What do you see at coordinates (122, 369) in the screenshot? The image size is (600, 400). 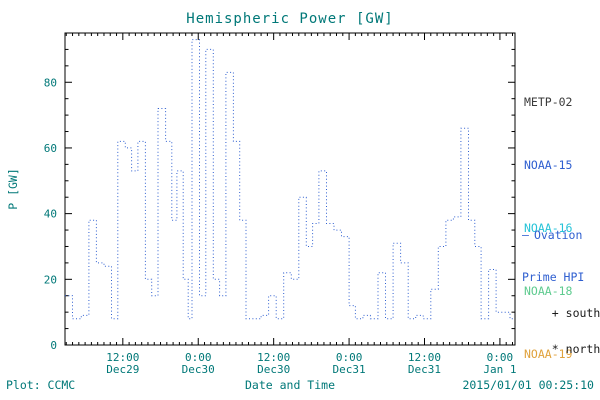 I see `svg-text: Dec29` at bounding box center [122, 369].